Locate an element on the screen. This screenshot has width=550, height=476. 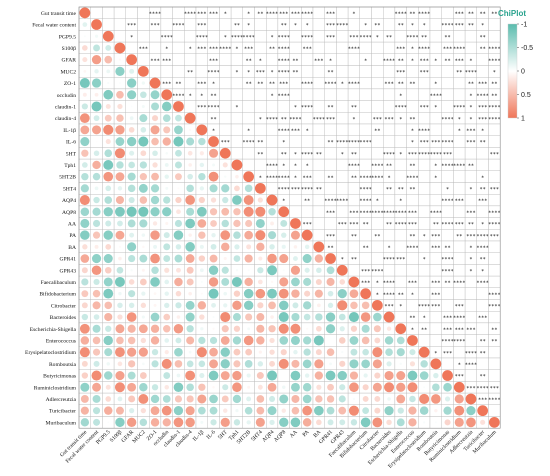
row-tick-label: Escherichia-Shigella is located at coordinates (53, 330).